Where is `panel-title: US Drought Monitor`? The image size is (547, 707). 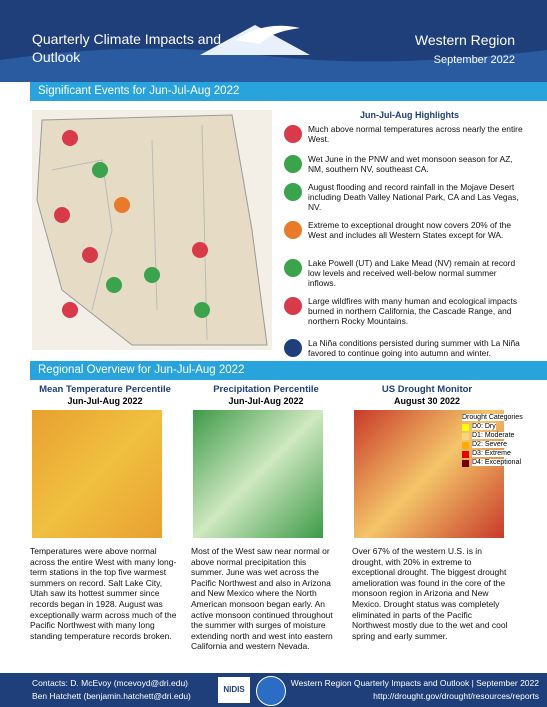
panel-title: US Drought Monitor is located at coordinates (427, 389).